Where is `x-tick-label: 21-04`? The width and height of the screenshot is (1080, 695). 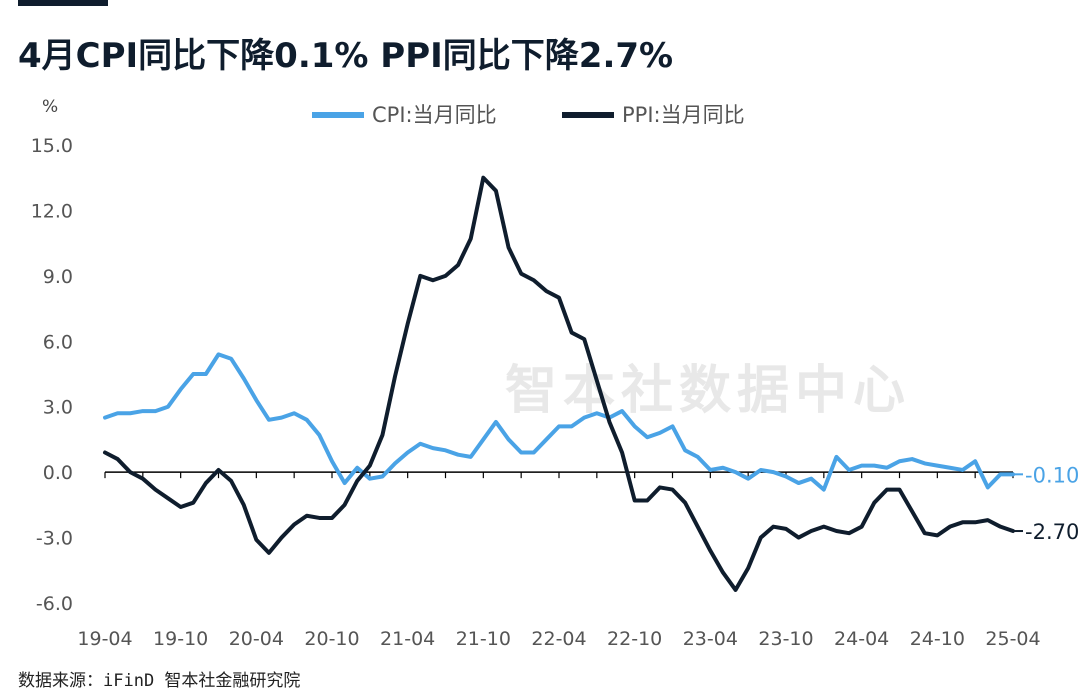 x-tick-label: 21-04 is located at coordinates (407, 639).